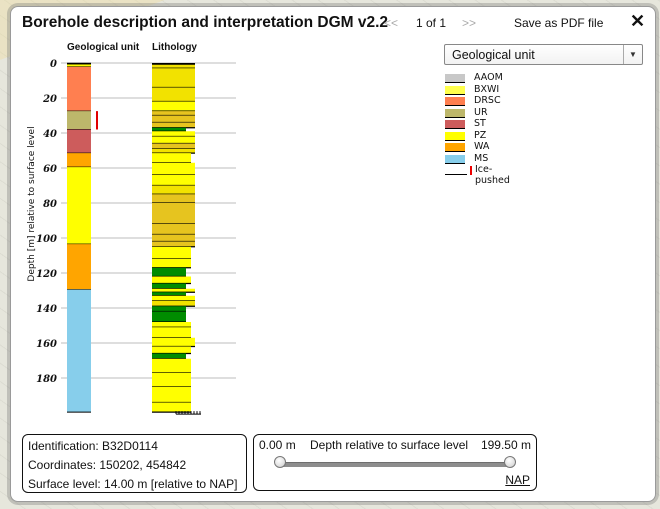  Describe the element at coordinates (481, 158) in the screenshot. I see `legend-label: MS` at that location.